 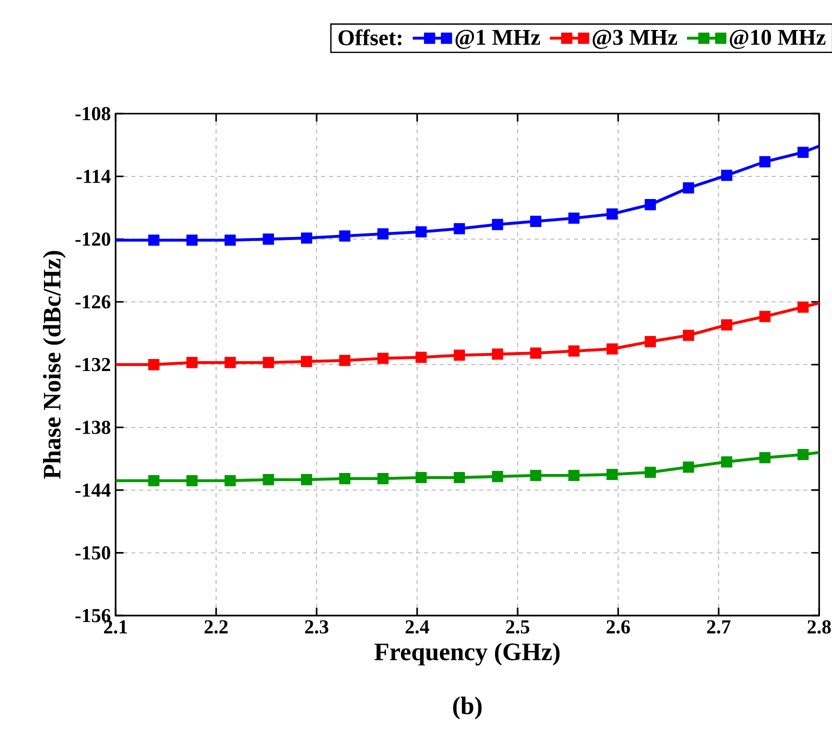 I want to click on y-tick-label: -132, so click(x=92, y=365).